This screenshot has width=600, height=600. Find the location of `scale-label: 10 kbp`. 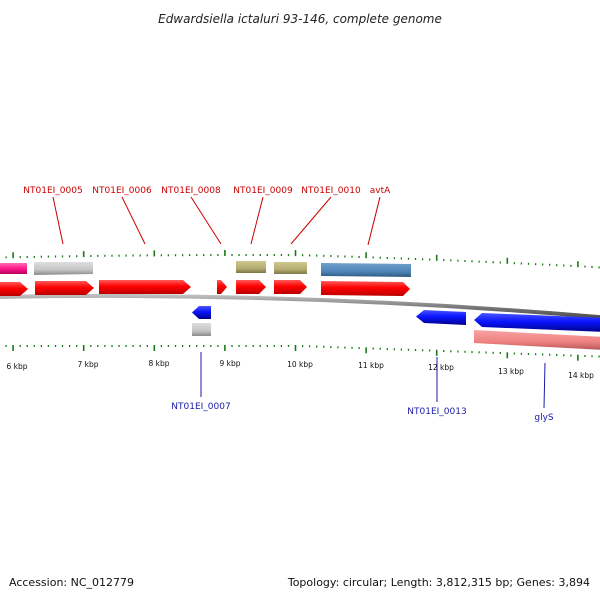

scale-label: 10 kbp is located at coordinates (300, 364).